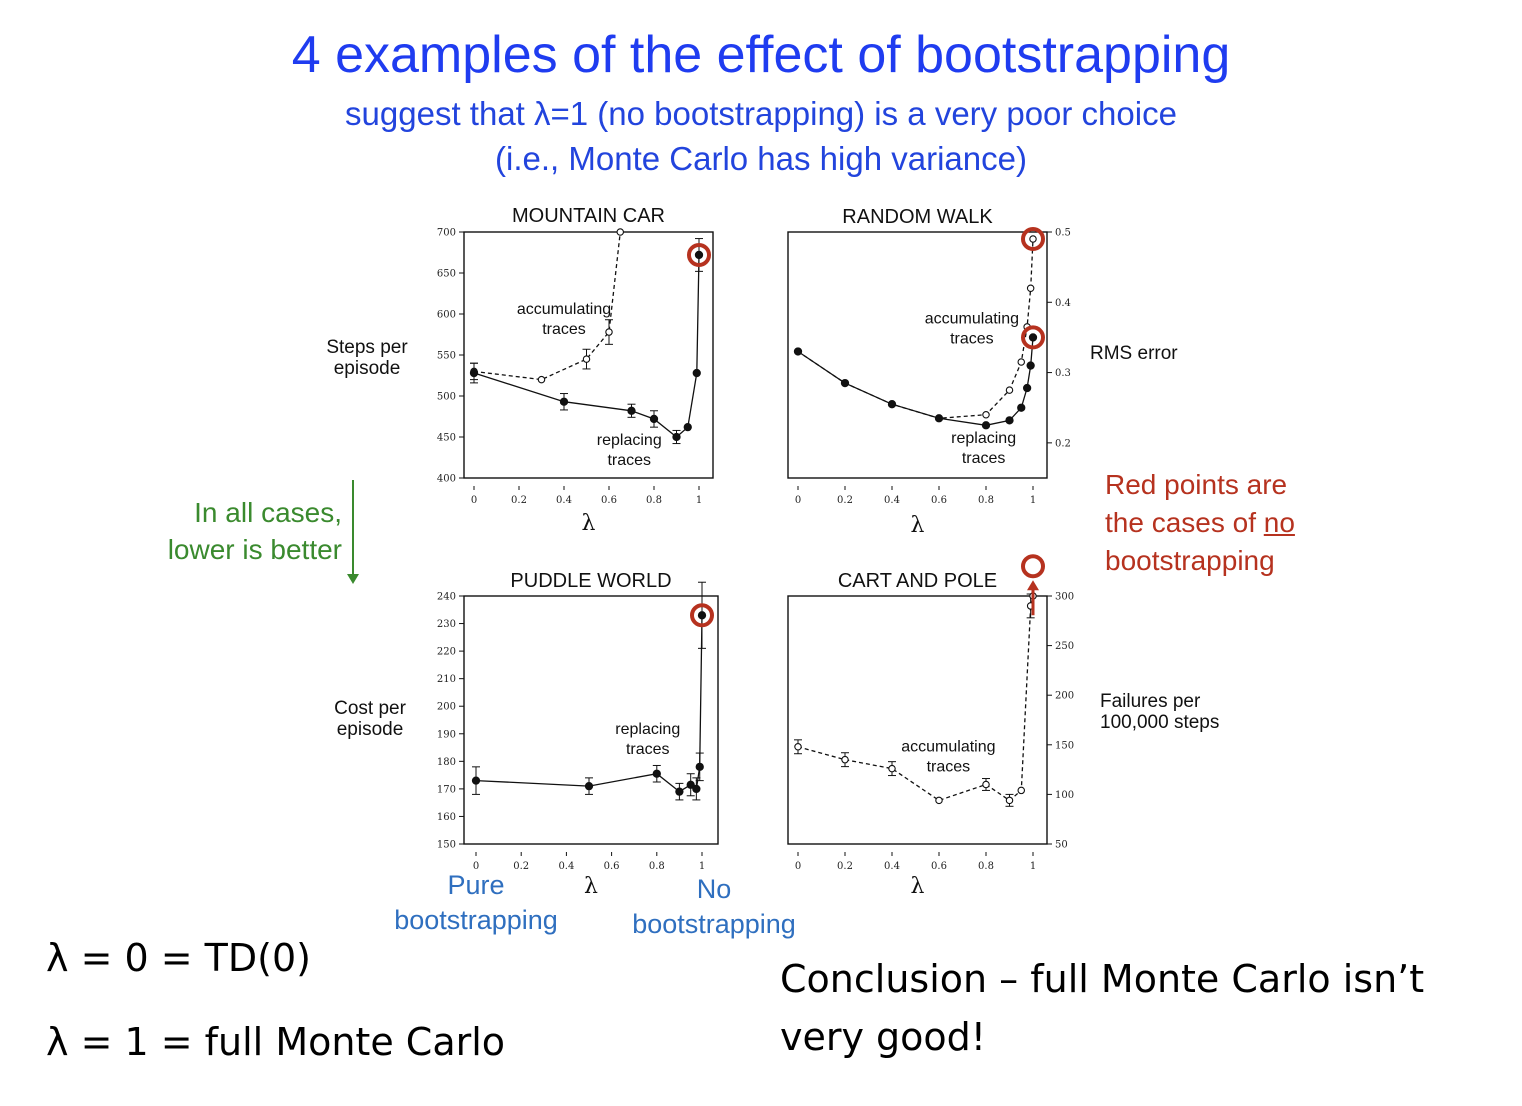 This screenshot has width=1522, height=1106. I want to click on series-line, so click(915, 698).